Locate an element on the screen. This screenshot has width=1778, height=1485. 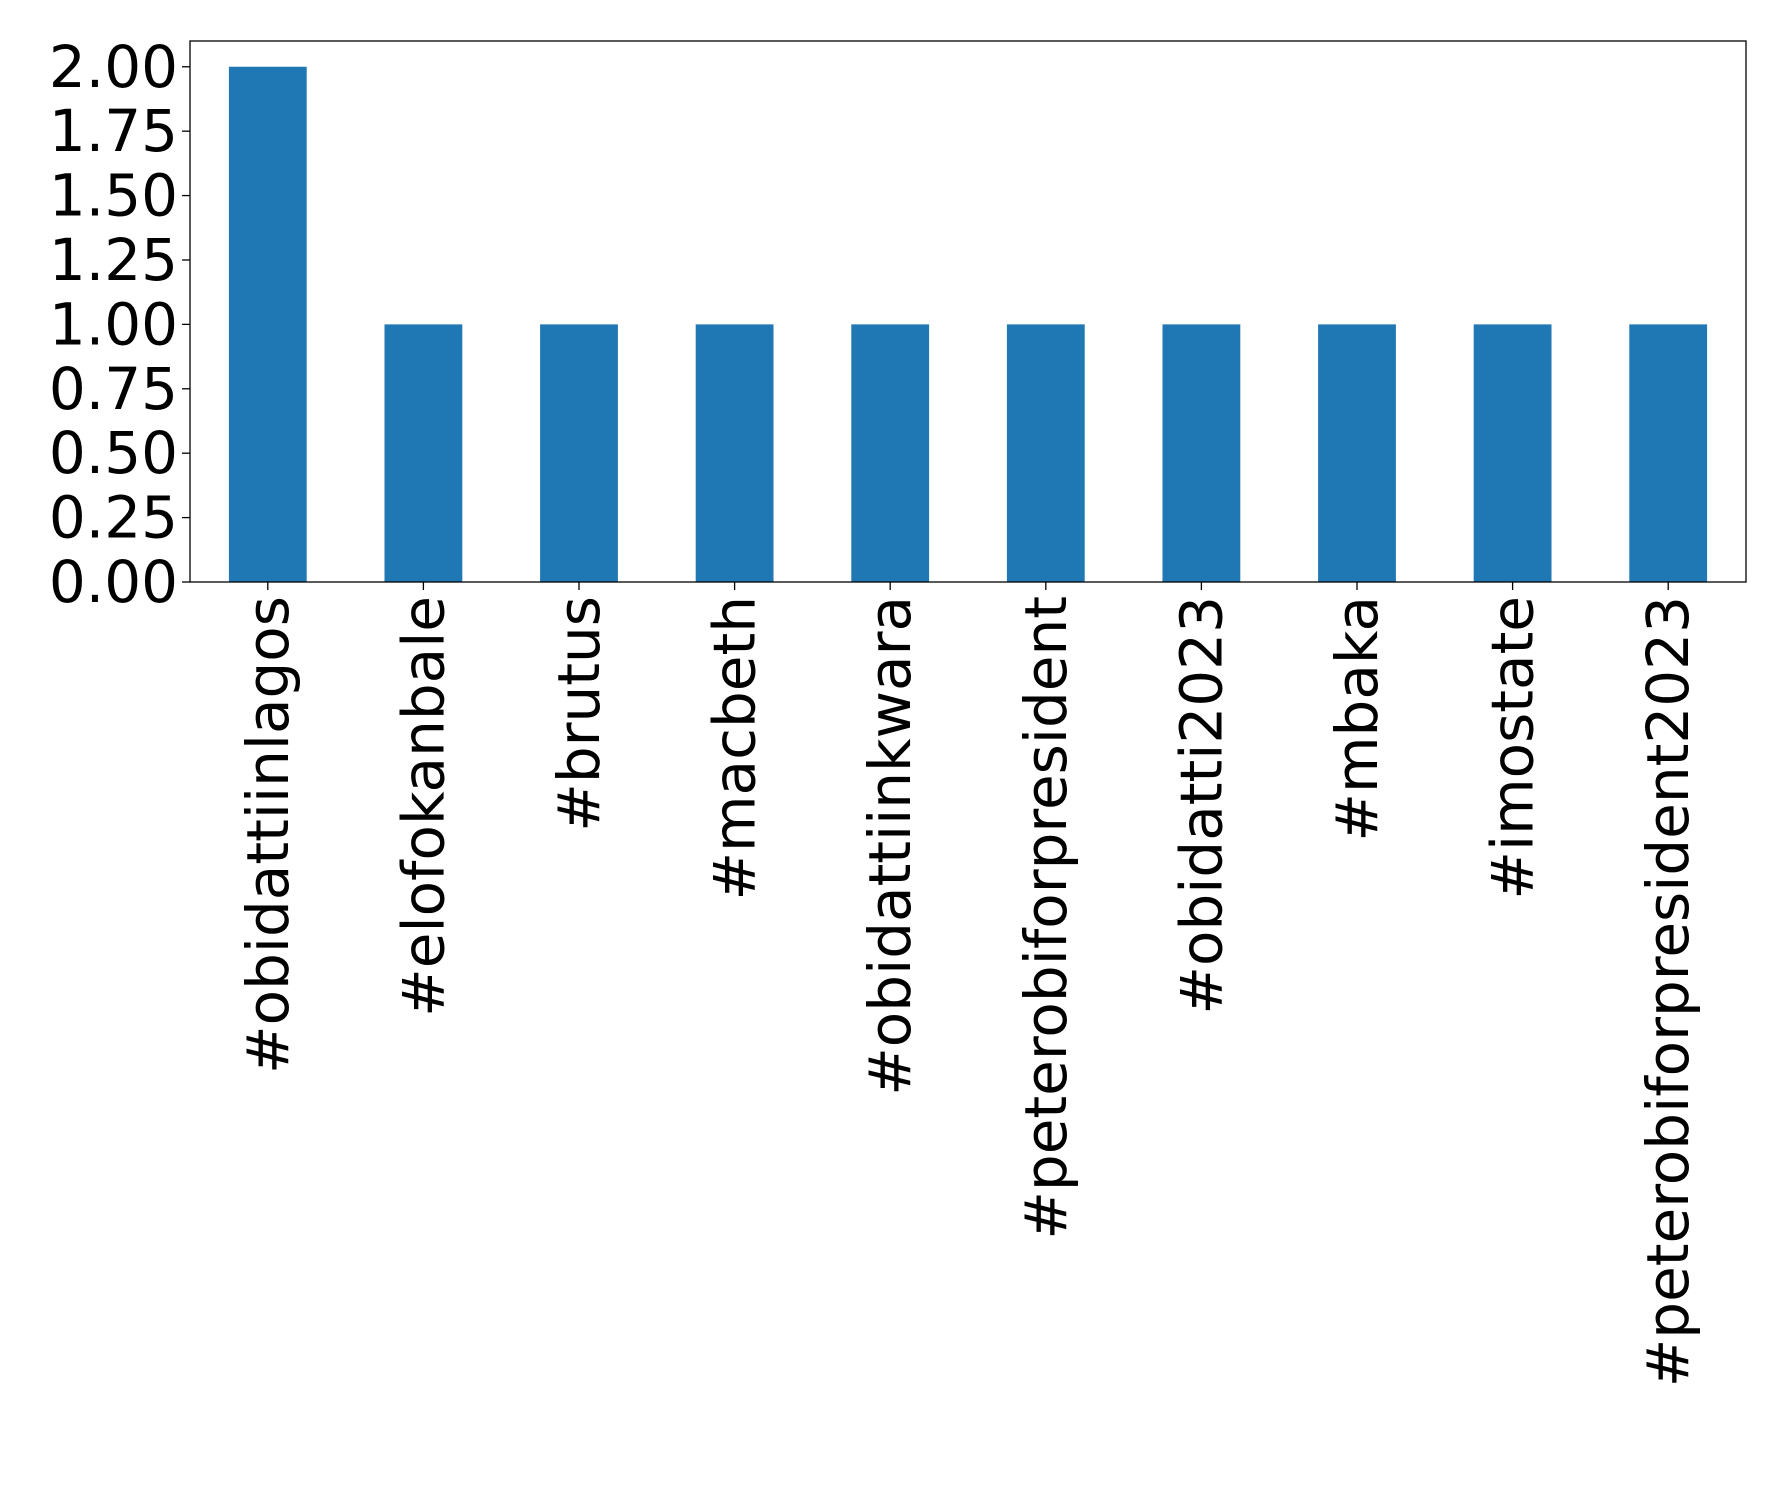
y-tick-label: 0.50 is located at coordinates (113, 453).